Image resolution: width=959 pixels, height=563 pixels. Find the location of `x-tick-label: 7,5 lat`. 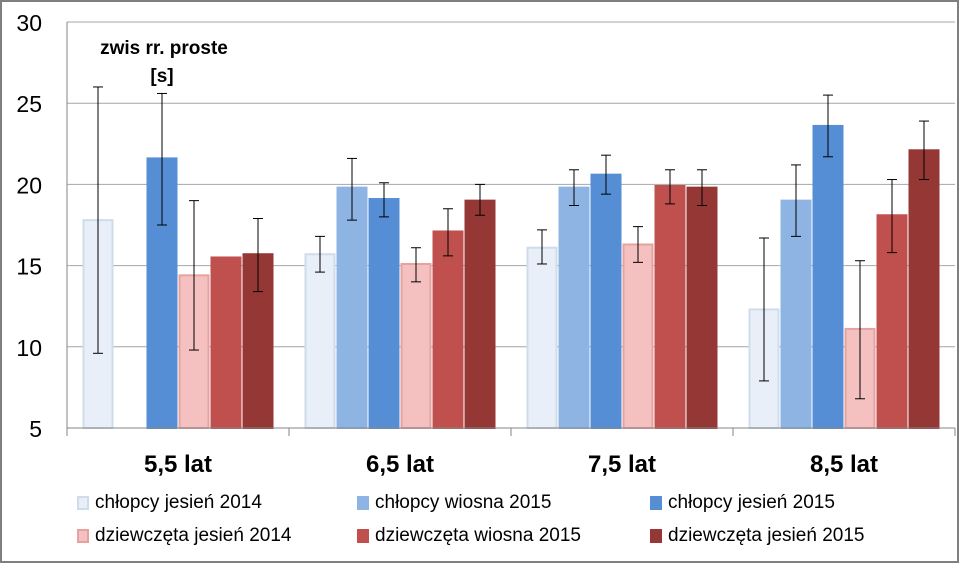

x-tick-label: 7,5 lat is located at coordinates (622, 464).